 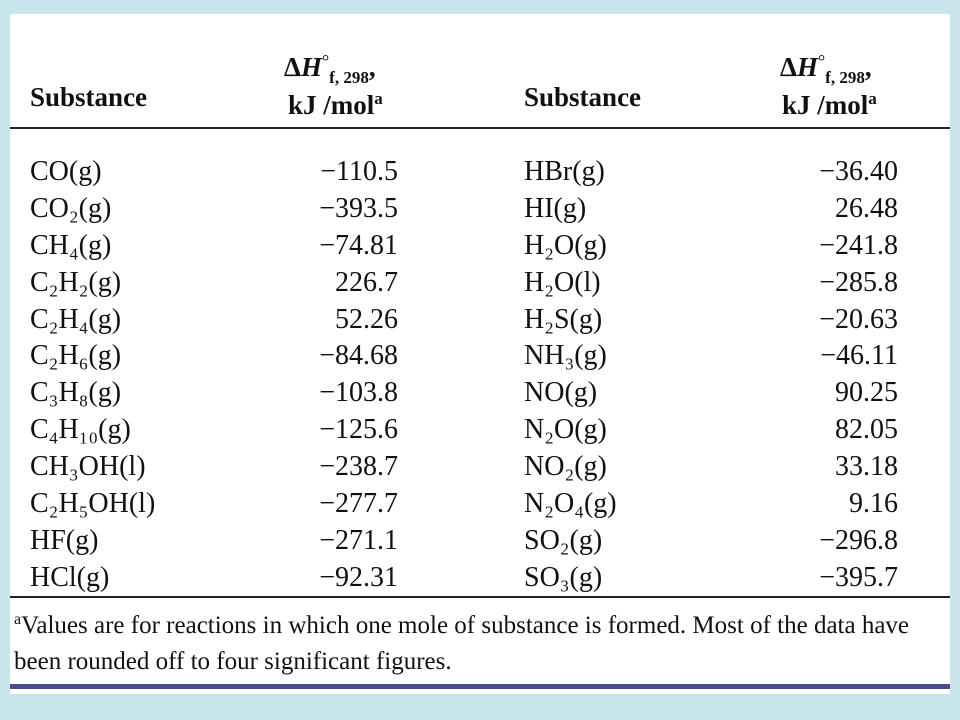 I want to click on enthalpy-left-cell: −110.5, so click(x=359, y=171).